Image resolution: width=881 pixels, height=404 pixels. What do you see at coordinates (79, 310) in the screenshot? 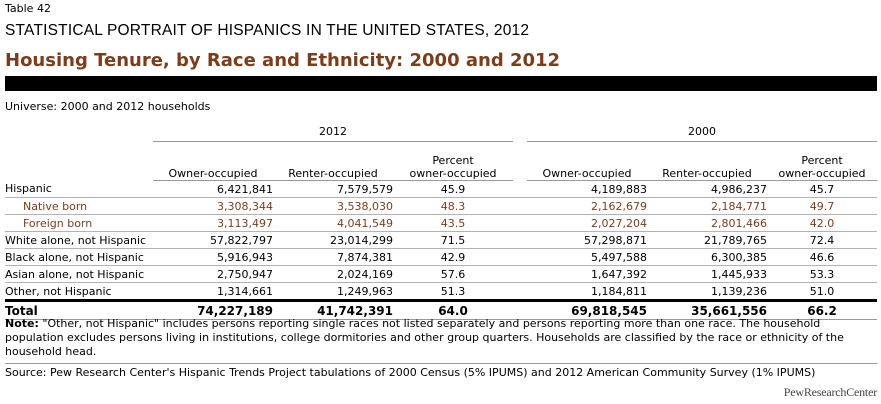
I see `row-label: Total` at bounding box center [79, 310].